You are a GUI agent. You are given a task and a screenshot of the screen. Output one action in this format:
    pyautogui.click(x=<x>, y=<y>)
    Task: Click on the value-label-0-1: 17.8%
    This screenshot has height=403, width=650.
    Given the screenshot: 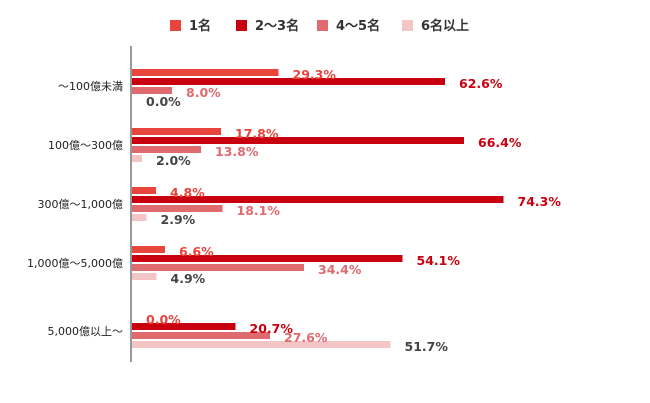 What is the action you would take?
    pyautogui.click(x=257, y=133)
    